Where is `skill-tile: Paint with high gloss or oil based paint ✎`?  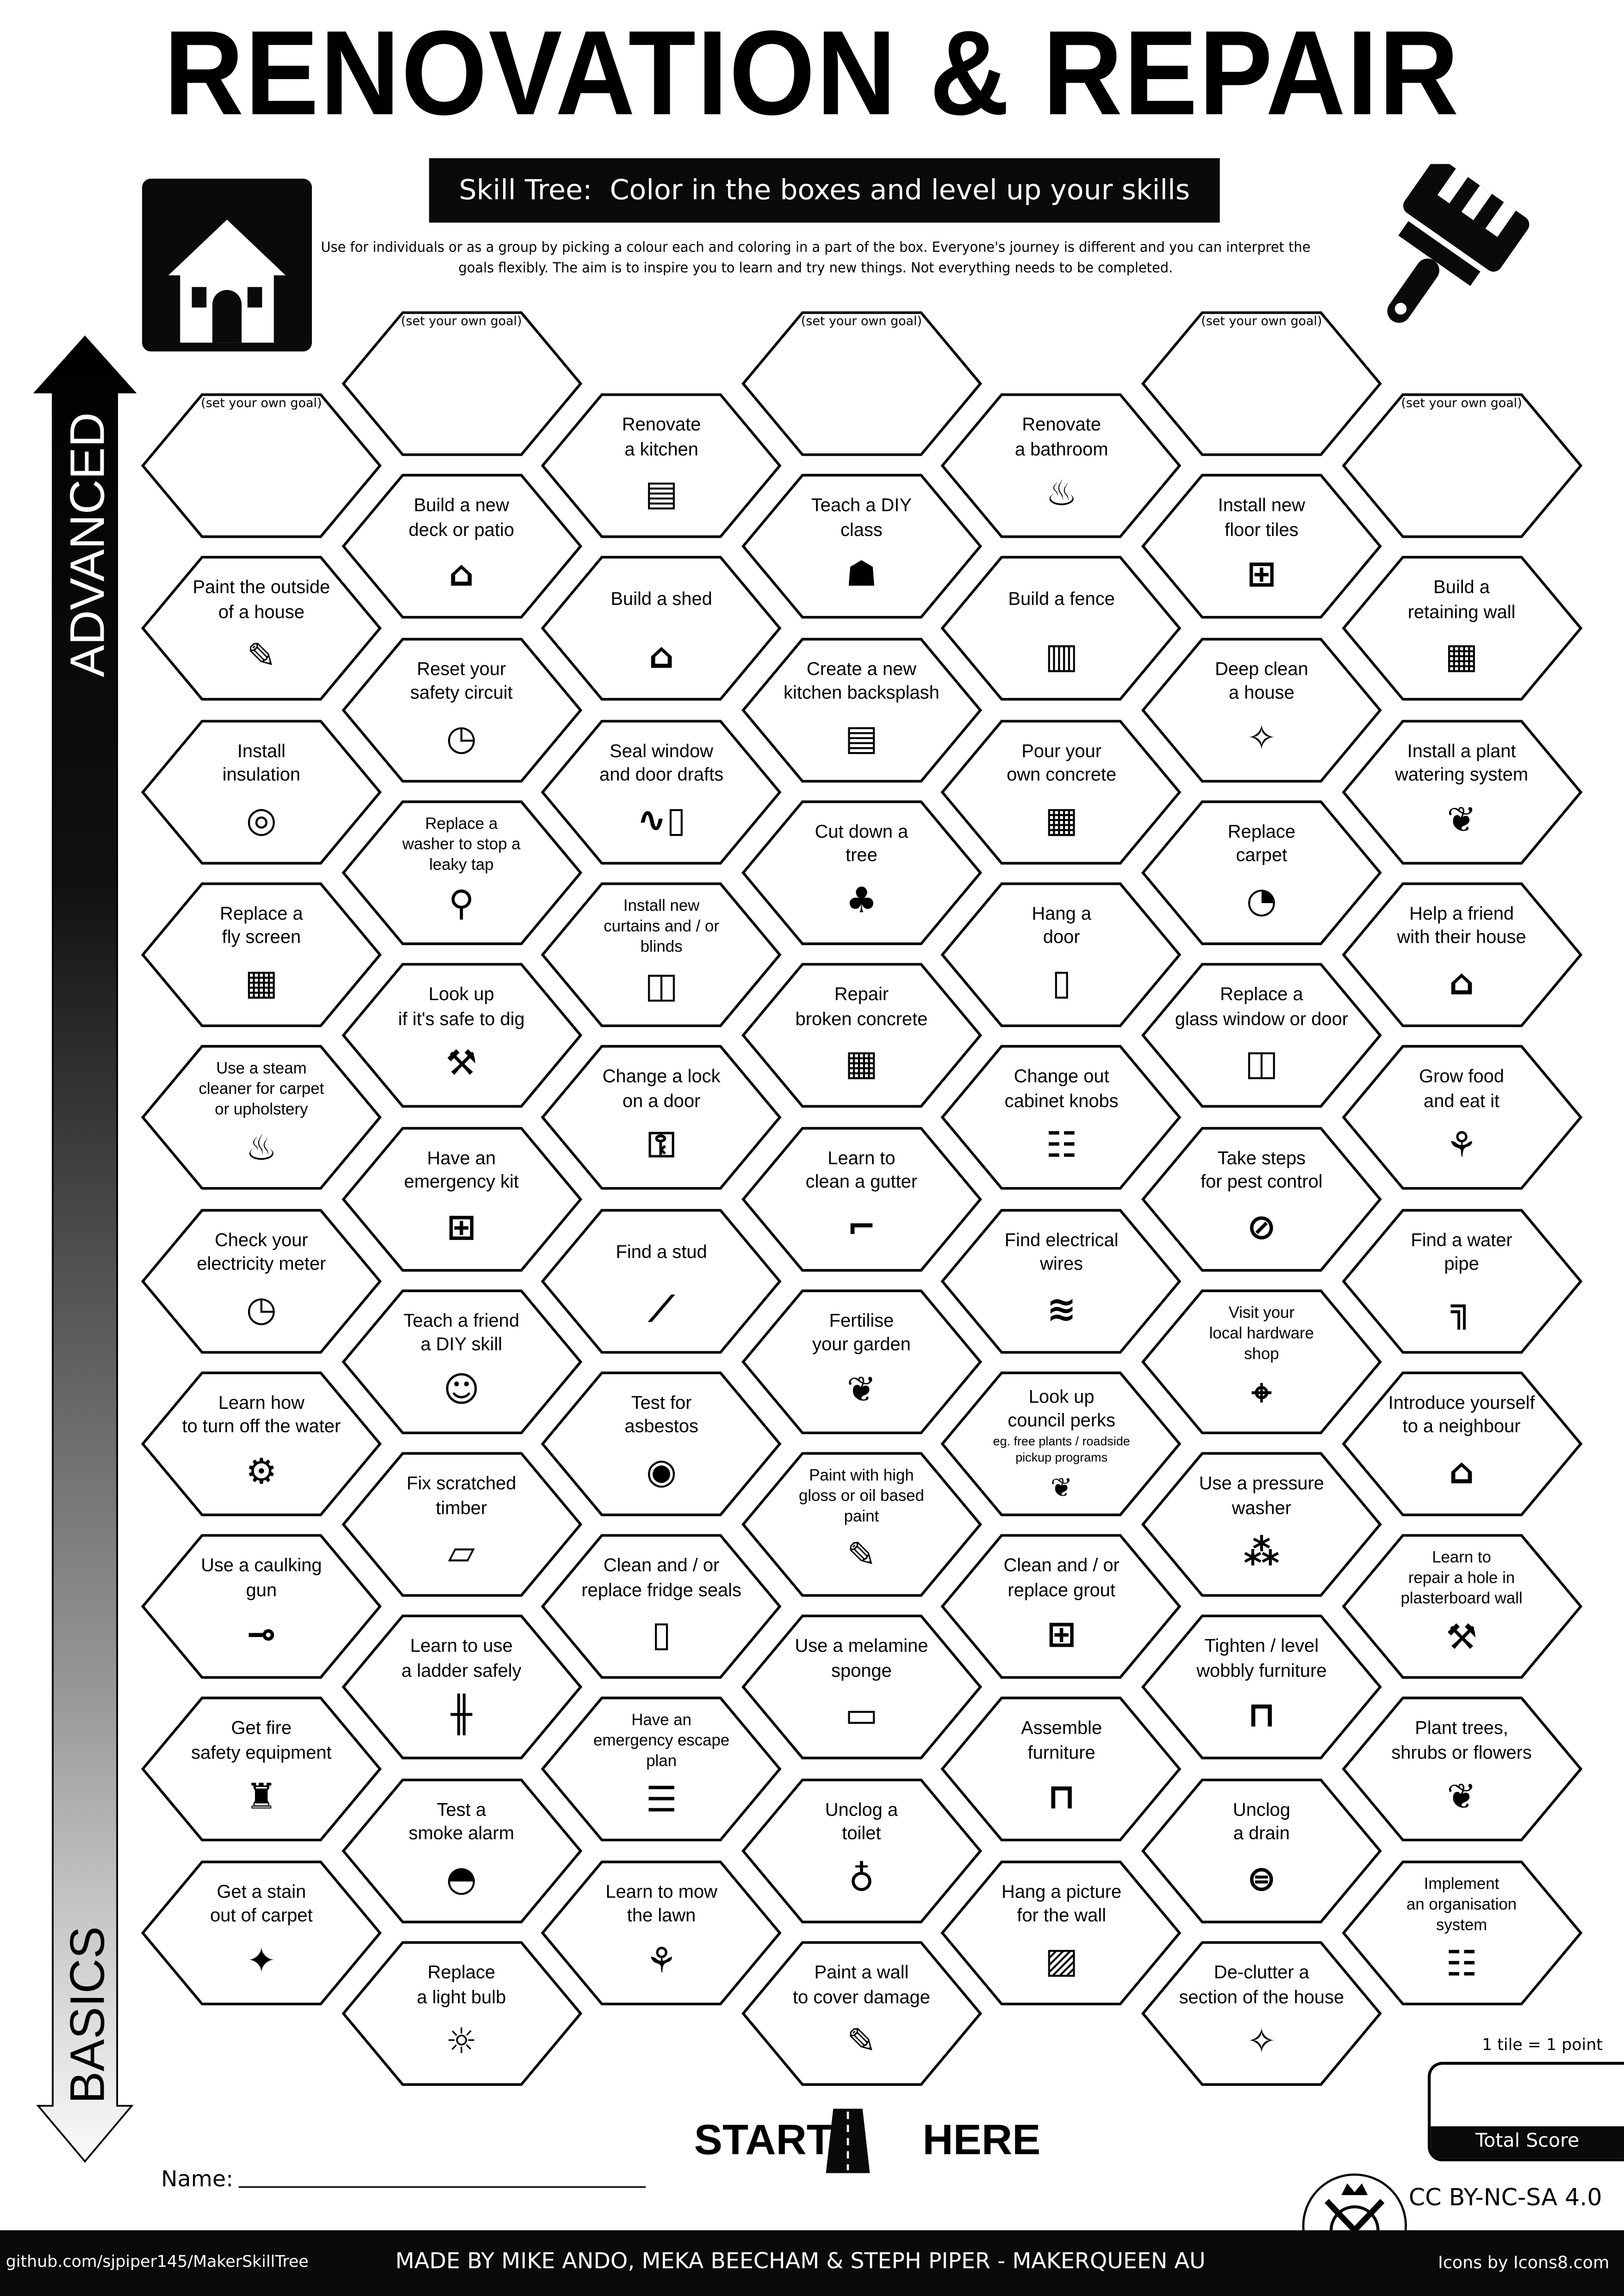
skill-tile: Paint with high gloss or oil based paint ✎ is located at coordinates (861, 1524).